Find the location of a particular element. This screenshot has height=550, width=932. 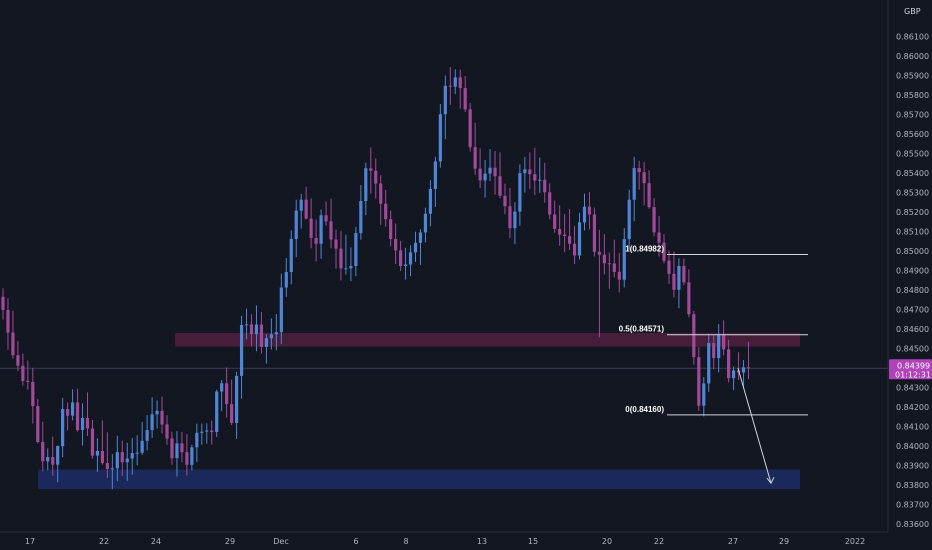

y-tick-label: 0.85300 is located at coordinates (912, 192).